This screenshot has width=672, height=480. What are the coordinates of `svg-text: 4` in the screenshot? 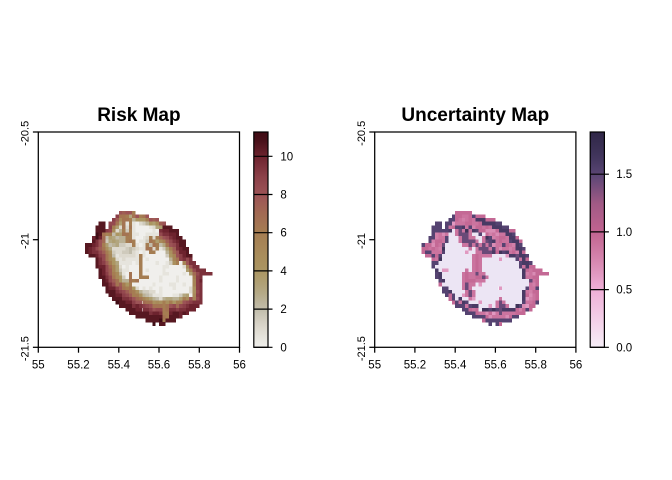 It's located at (283, 272).